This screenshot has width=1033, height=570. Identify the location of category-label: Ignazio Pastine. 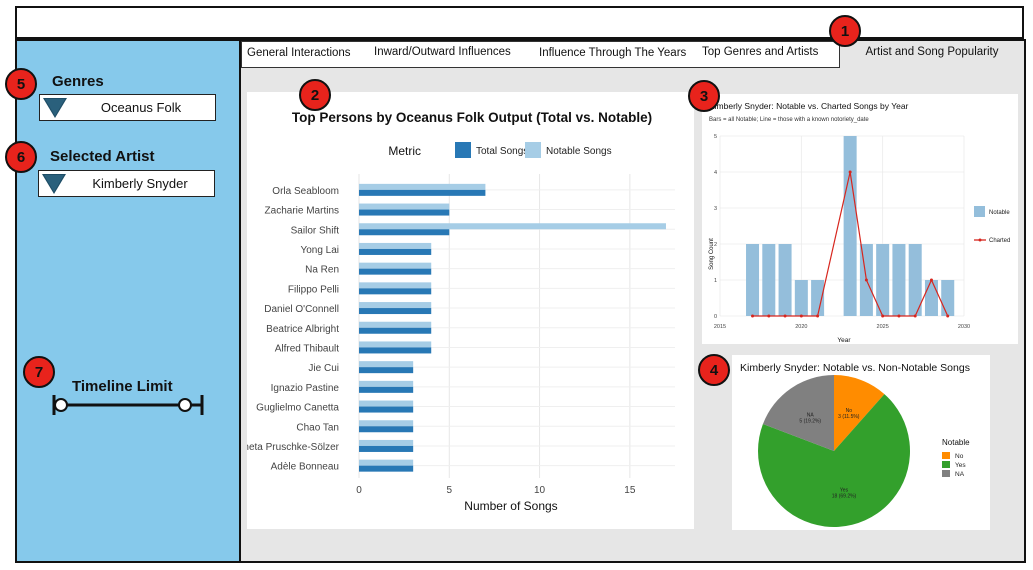
(305, 388).